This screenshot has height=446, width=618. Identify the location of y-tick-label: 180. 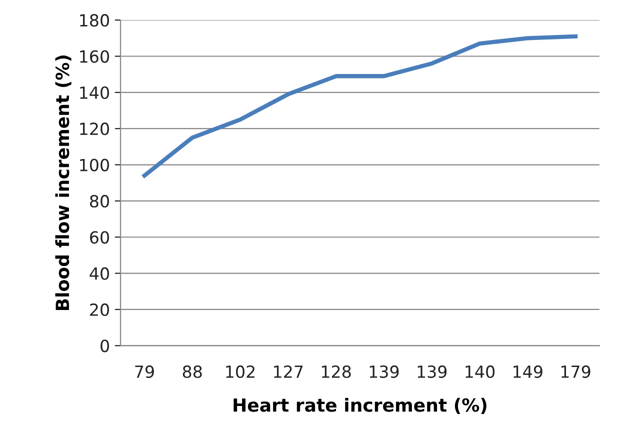
(94, 20).